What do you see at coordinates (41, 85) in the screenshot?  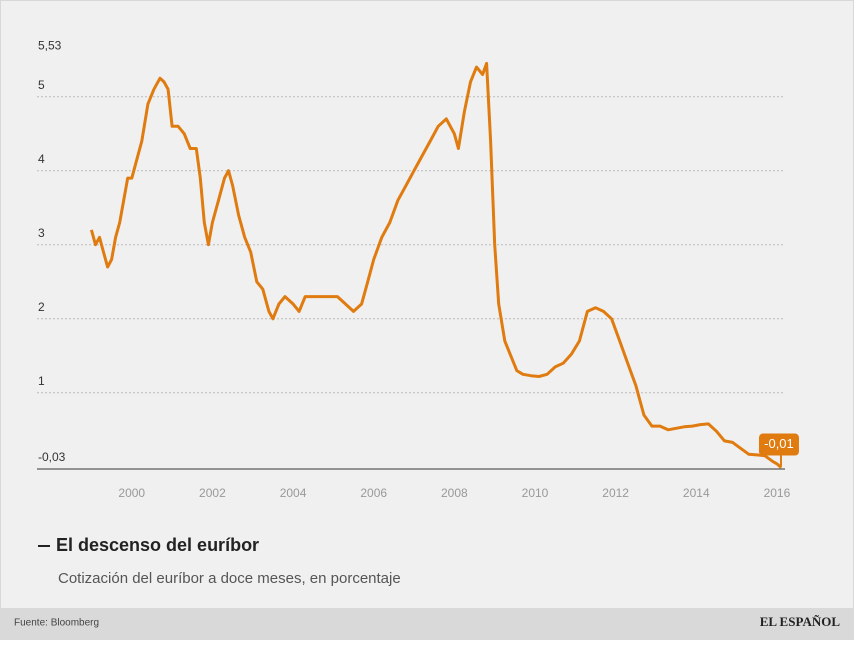 I see `y-tick-label: 5` at bounding box center [41, 85].